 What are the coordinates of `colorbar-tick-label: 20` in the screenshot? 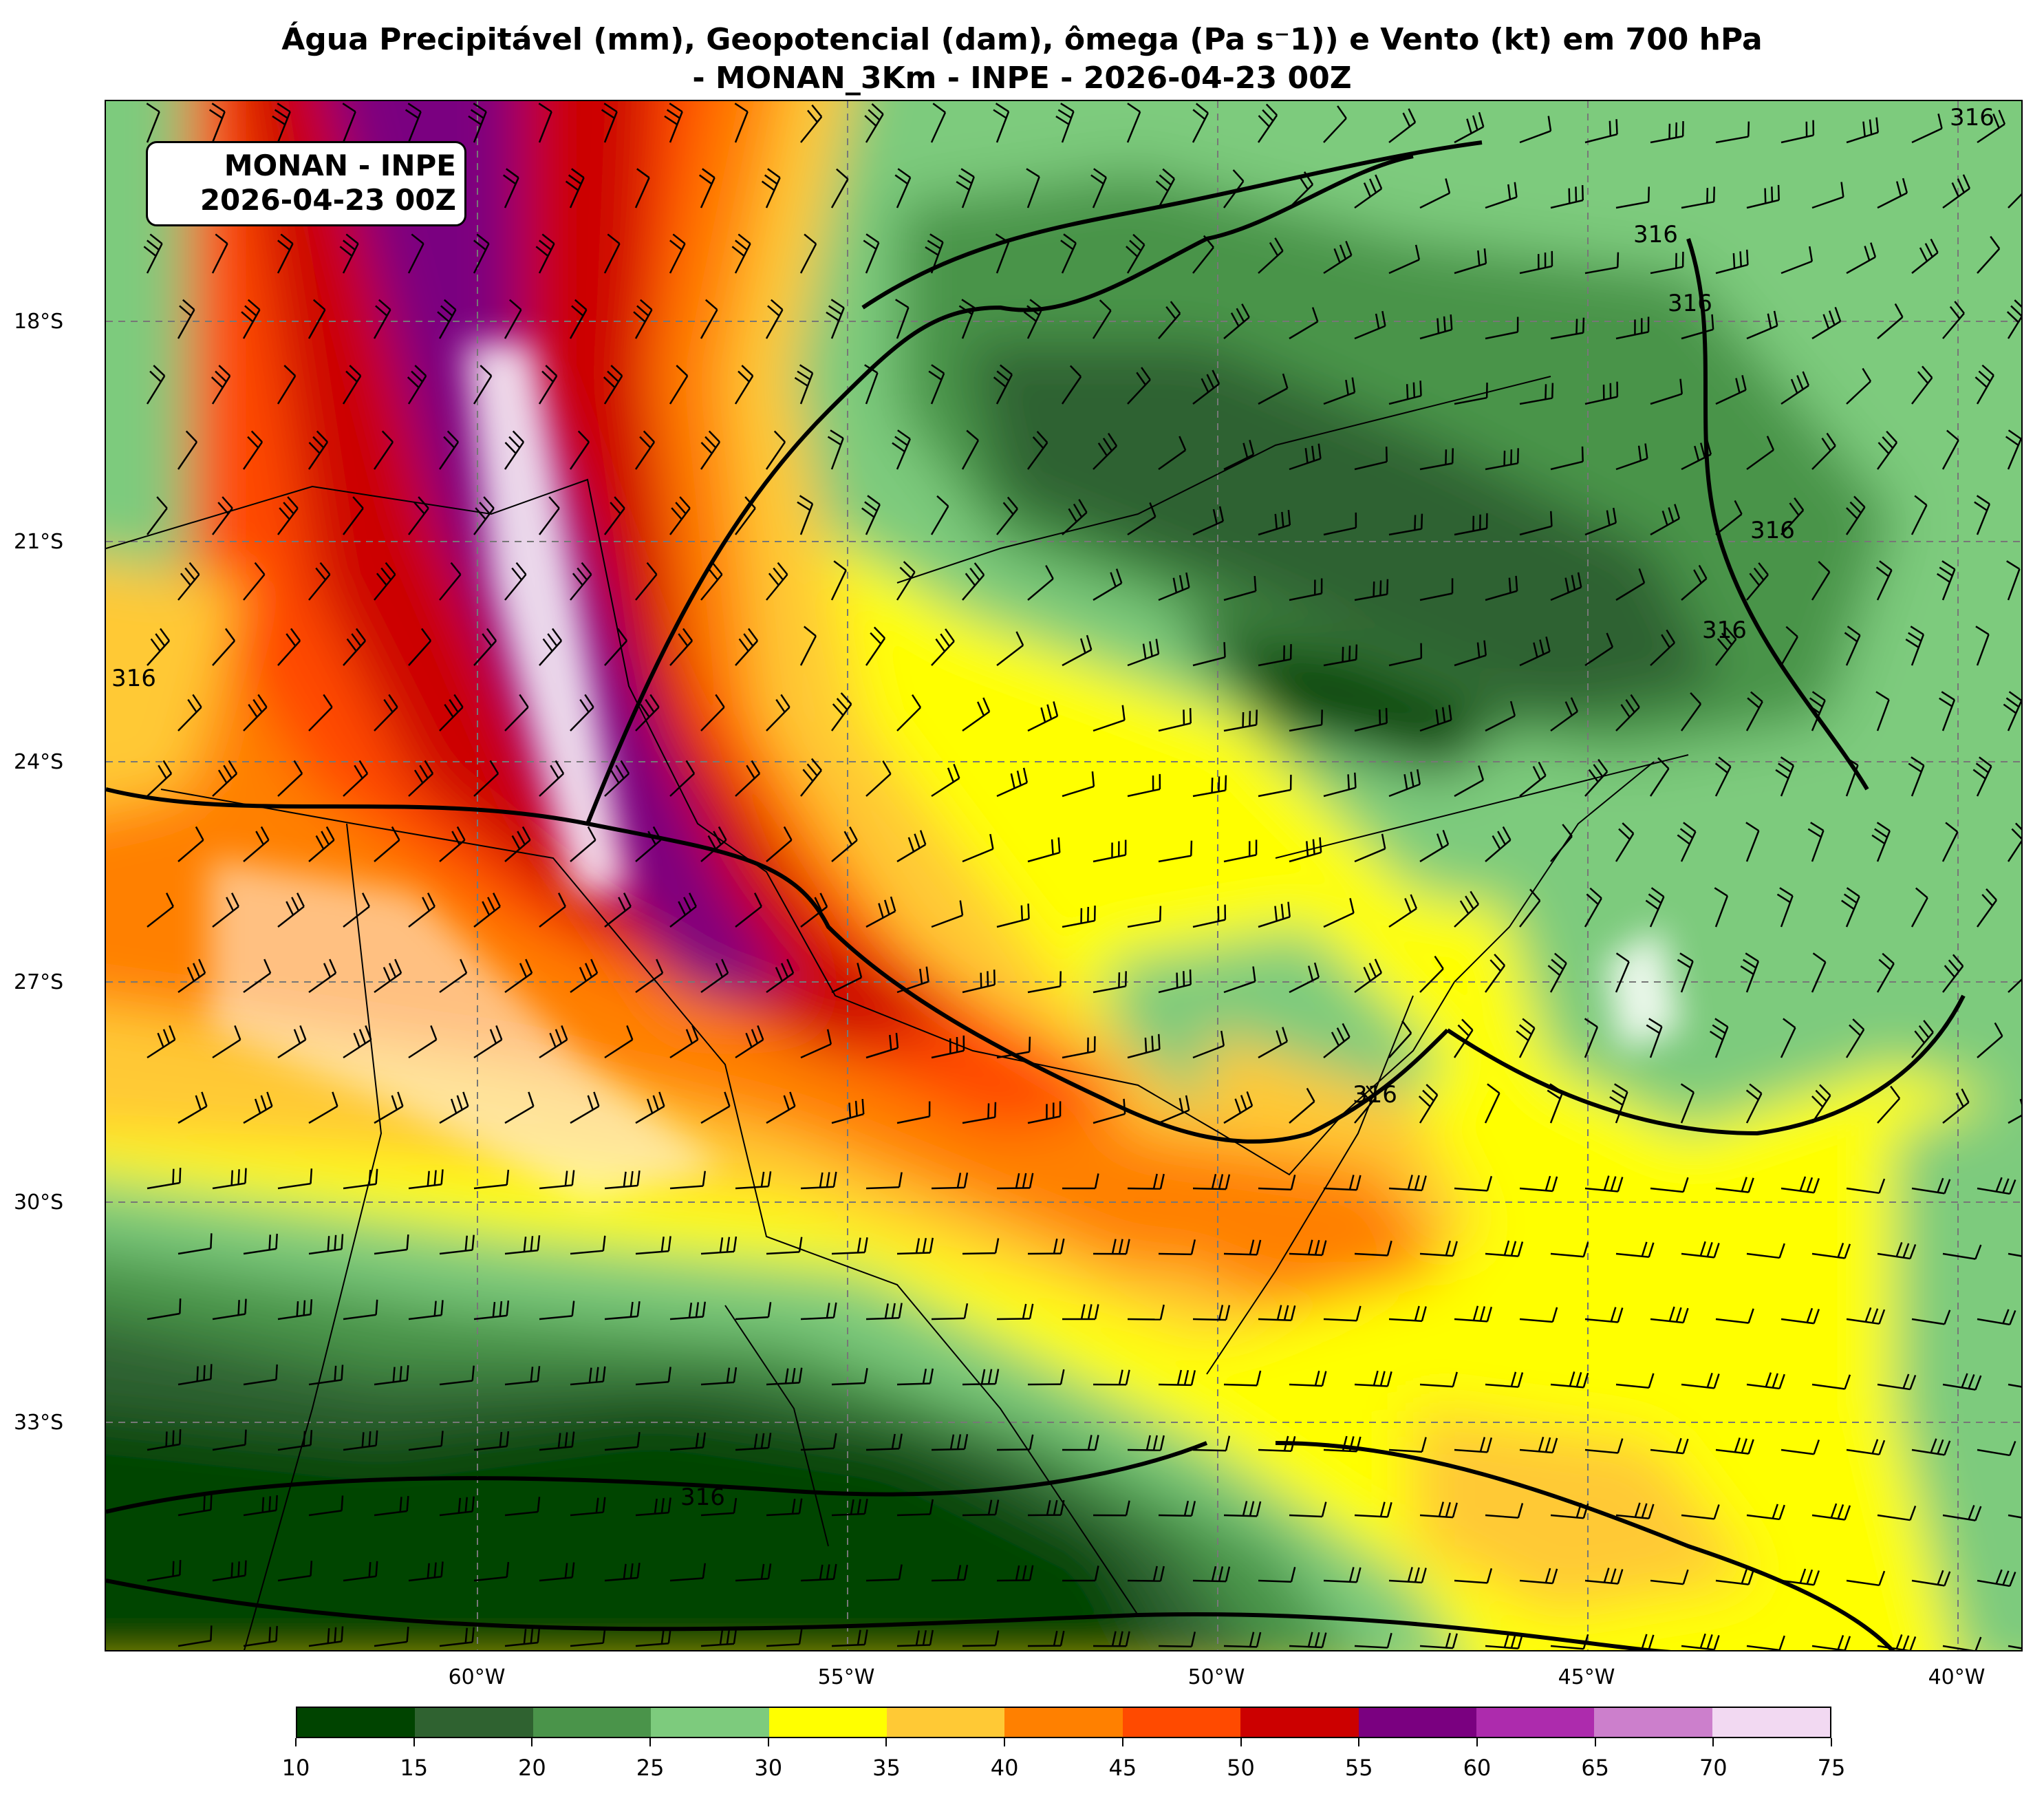 It's located at (532, 1768).